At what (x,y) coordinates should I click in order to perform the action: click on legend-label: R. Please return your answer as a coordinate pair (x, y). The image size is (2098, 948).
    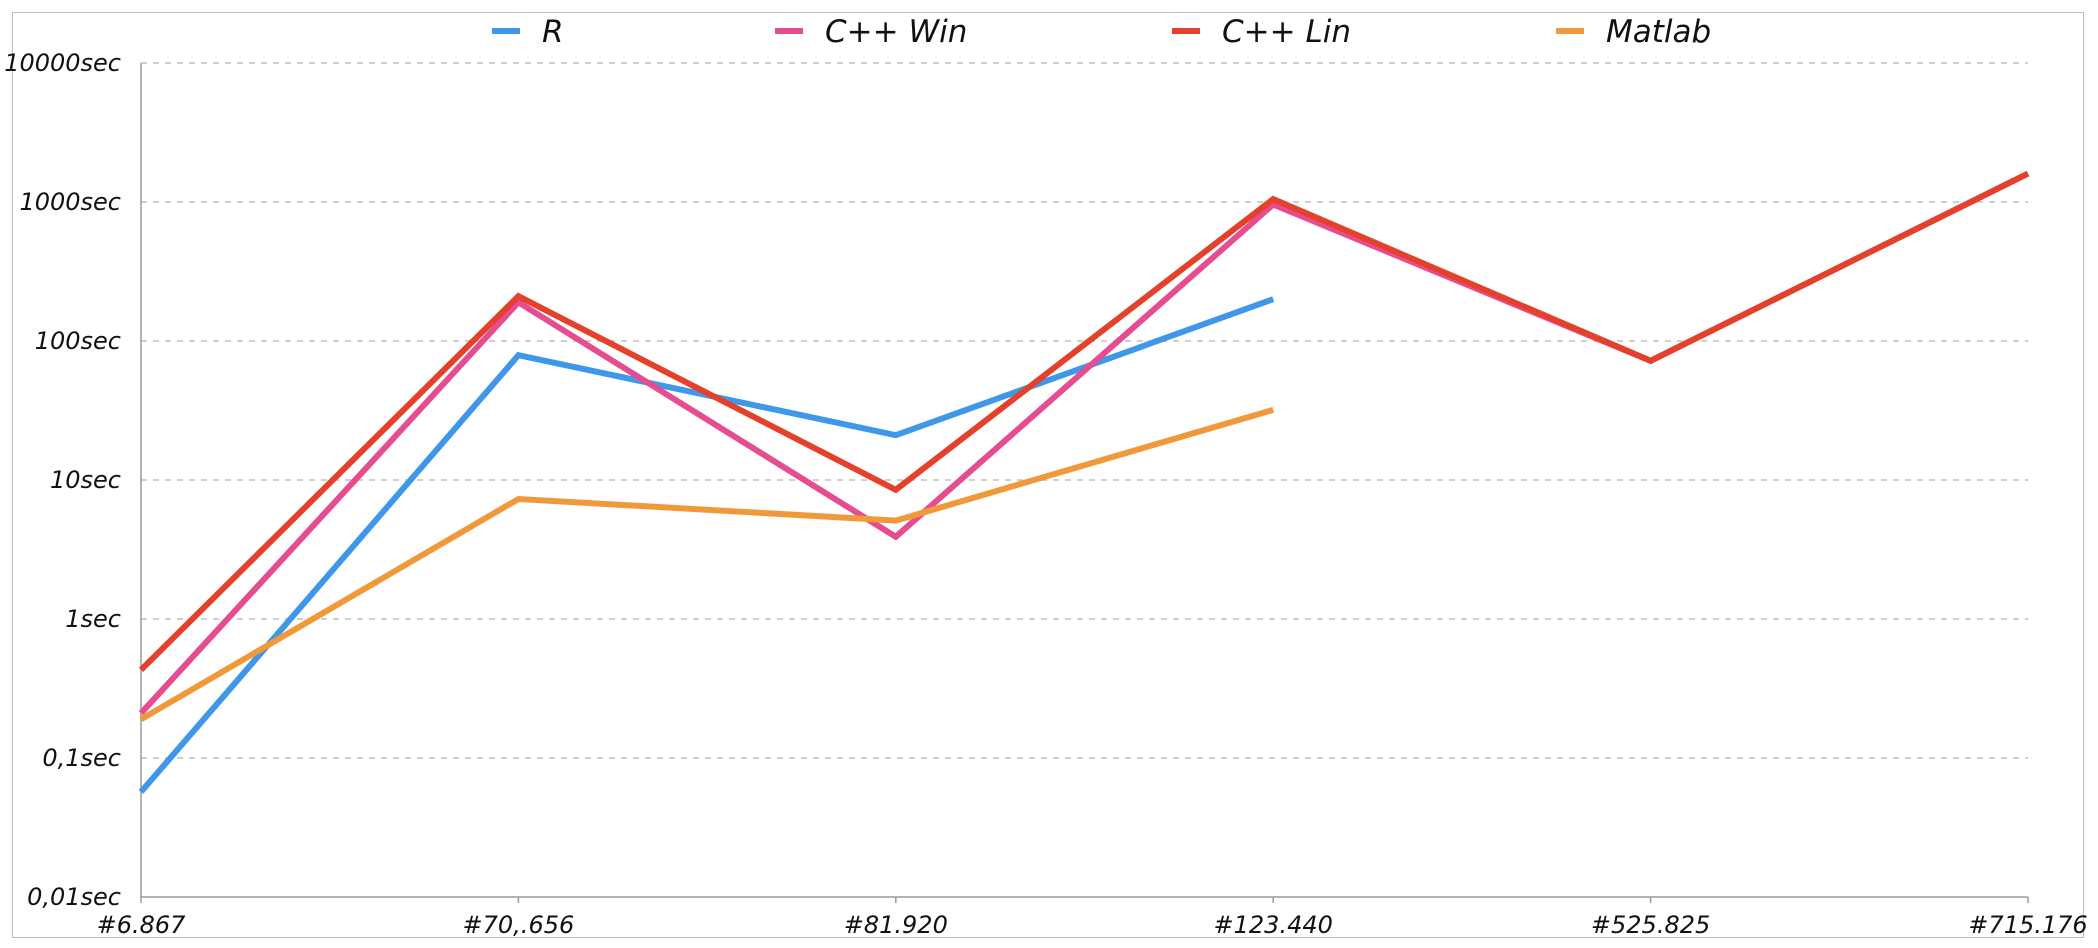
    Looking at the image, I should click on (553, 32).